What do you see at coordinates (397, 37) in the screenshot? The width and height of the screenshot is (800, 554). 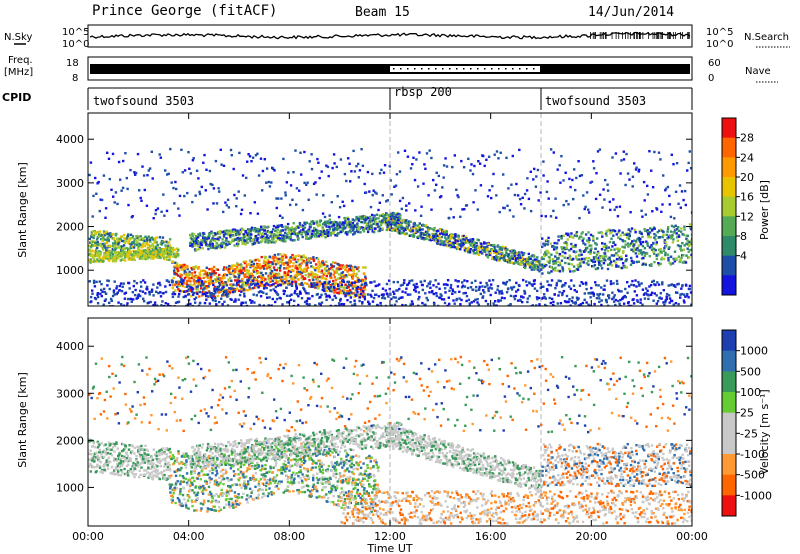 I see `noise-panel: N.Sky 10^5 10^0 10^5 10^0 N.Search` at bounding box center [397, 37].